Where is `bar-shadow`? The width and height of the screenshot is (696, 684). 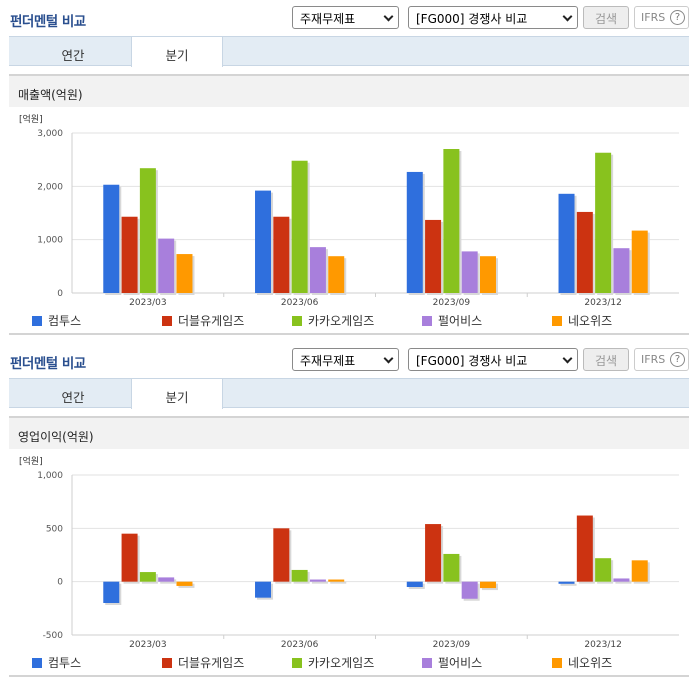 bar-shadow is located at coordinates (338, 582).